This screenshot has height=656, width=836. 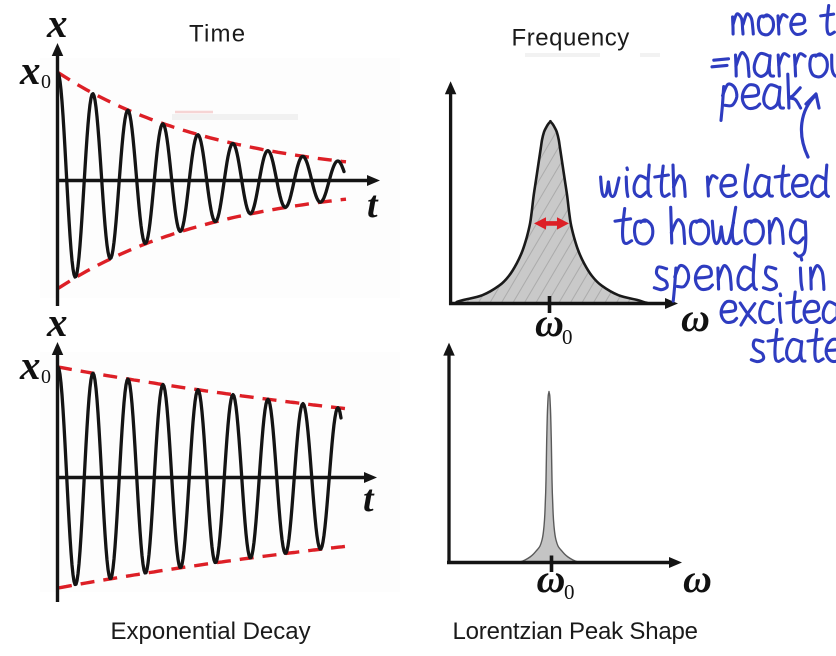 What do you see at coordinates (571, 37) in the screenshot?
I see `svg-text: Frequency` at bounding box center [571, 37].